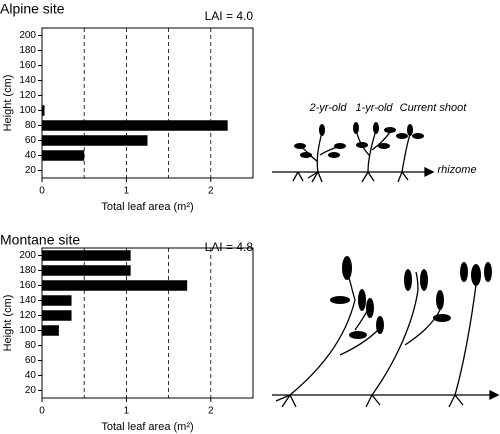 This screenshot has height=434, width=500. What do you see at coordinates (229, 16) in the screenshot?
I see `annotation: LAI = 4.0` at bounding box center [229, 16].